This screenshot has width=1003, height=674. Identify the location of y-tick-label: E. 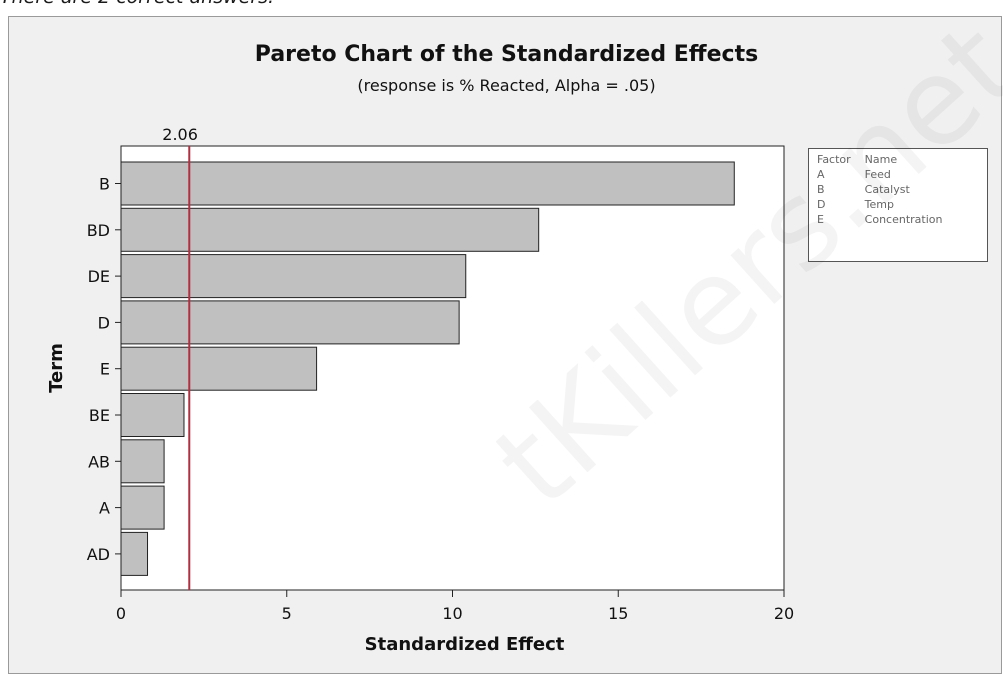
(105, 369).